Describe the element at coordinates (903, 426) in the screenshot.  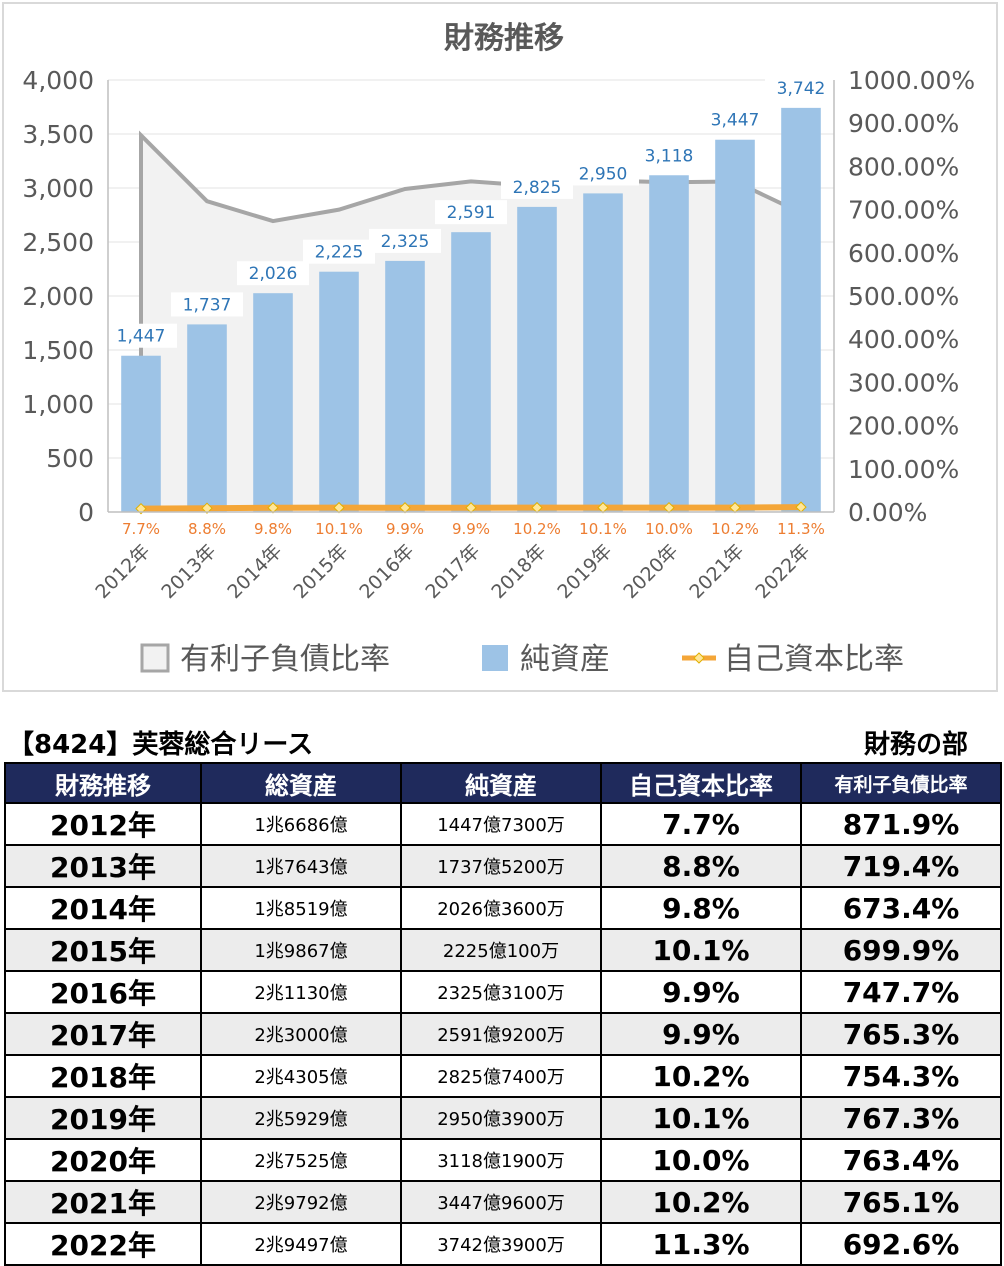
I see `y-right-tick-label: 200.00%` at that location.